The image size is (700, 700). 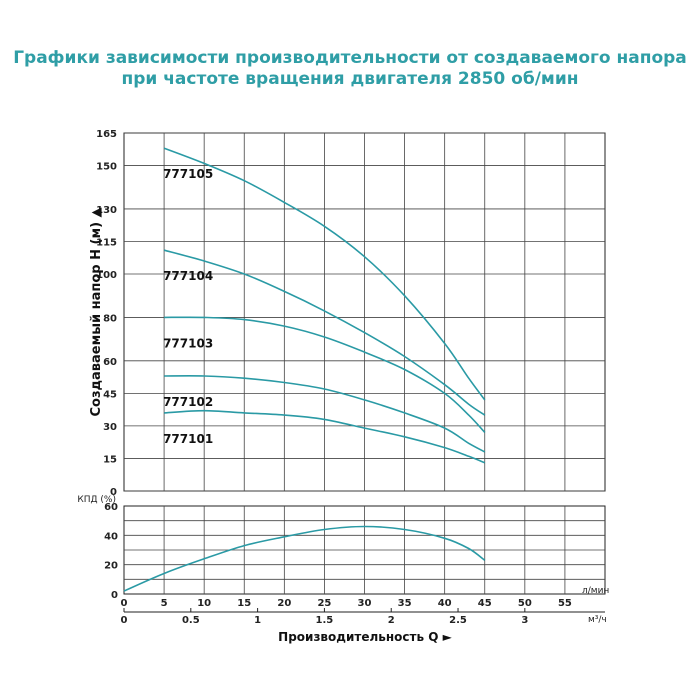 I want to click on x-tick-lpm: 40, so click(x=445, y=603).